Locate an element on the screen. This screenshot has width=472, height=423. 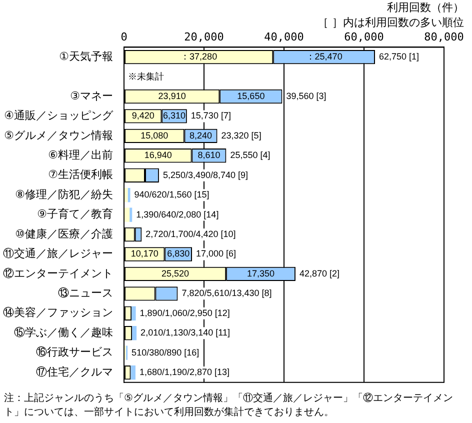
total-label: 42,870 [2] is located at coordinates (319, 273).